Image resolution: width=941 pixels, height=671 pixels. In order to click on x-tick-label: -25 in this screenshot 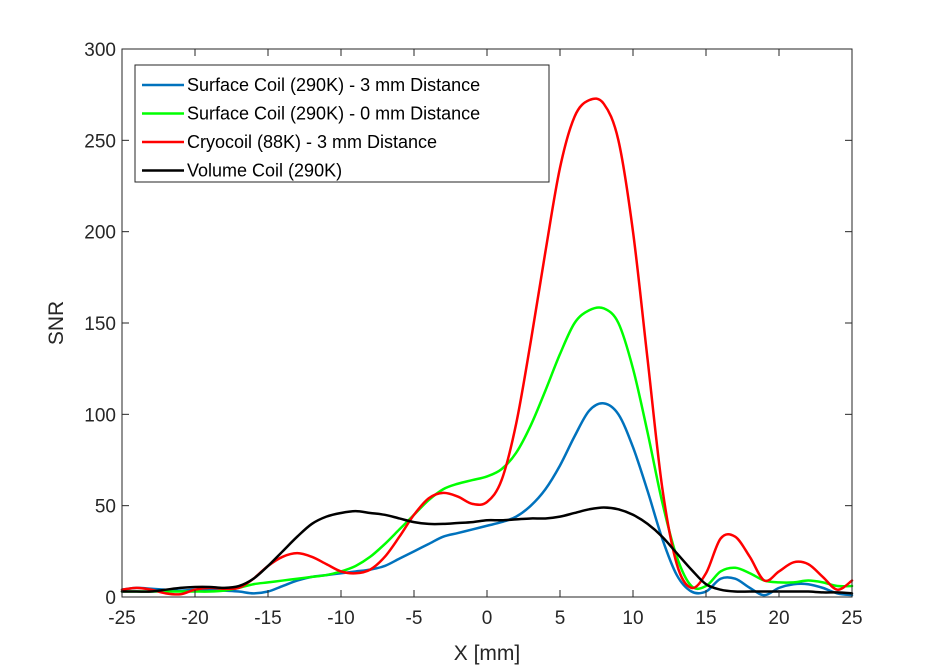, I will do `click(121, 618)`.